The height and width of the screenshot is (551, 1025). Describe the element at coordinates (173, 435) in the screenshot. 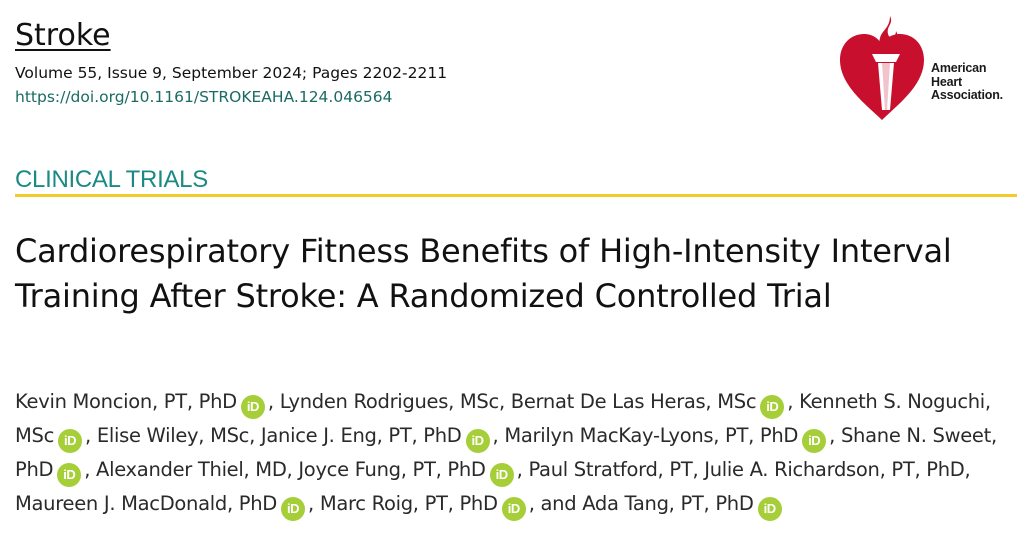

I see `author-name: Elise Wiley, MSc` at that location.